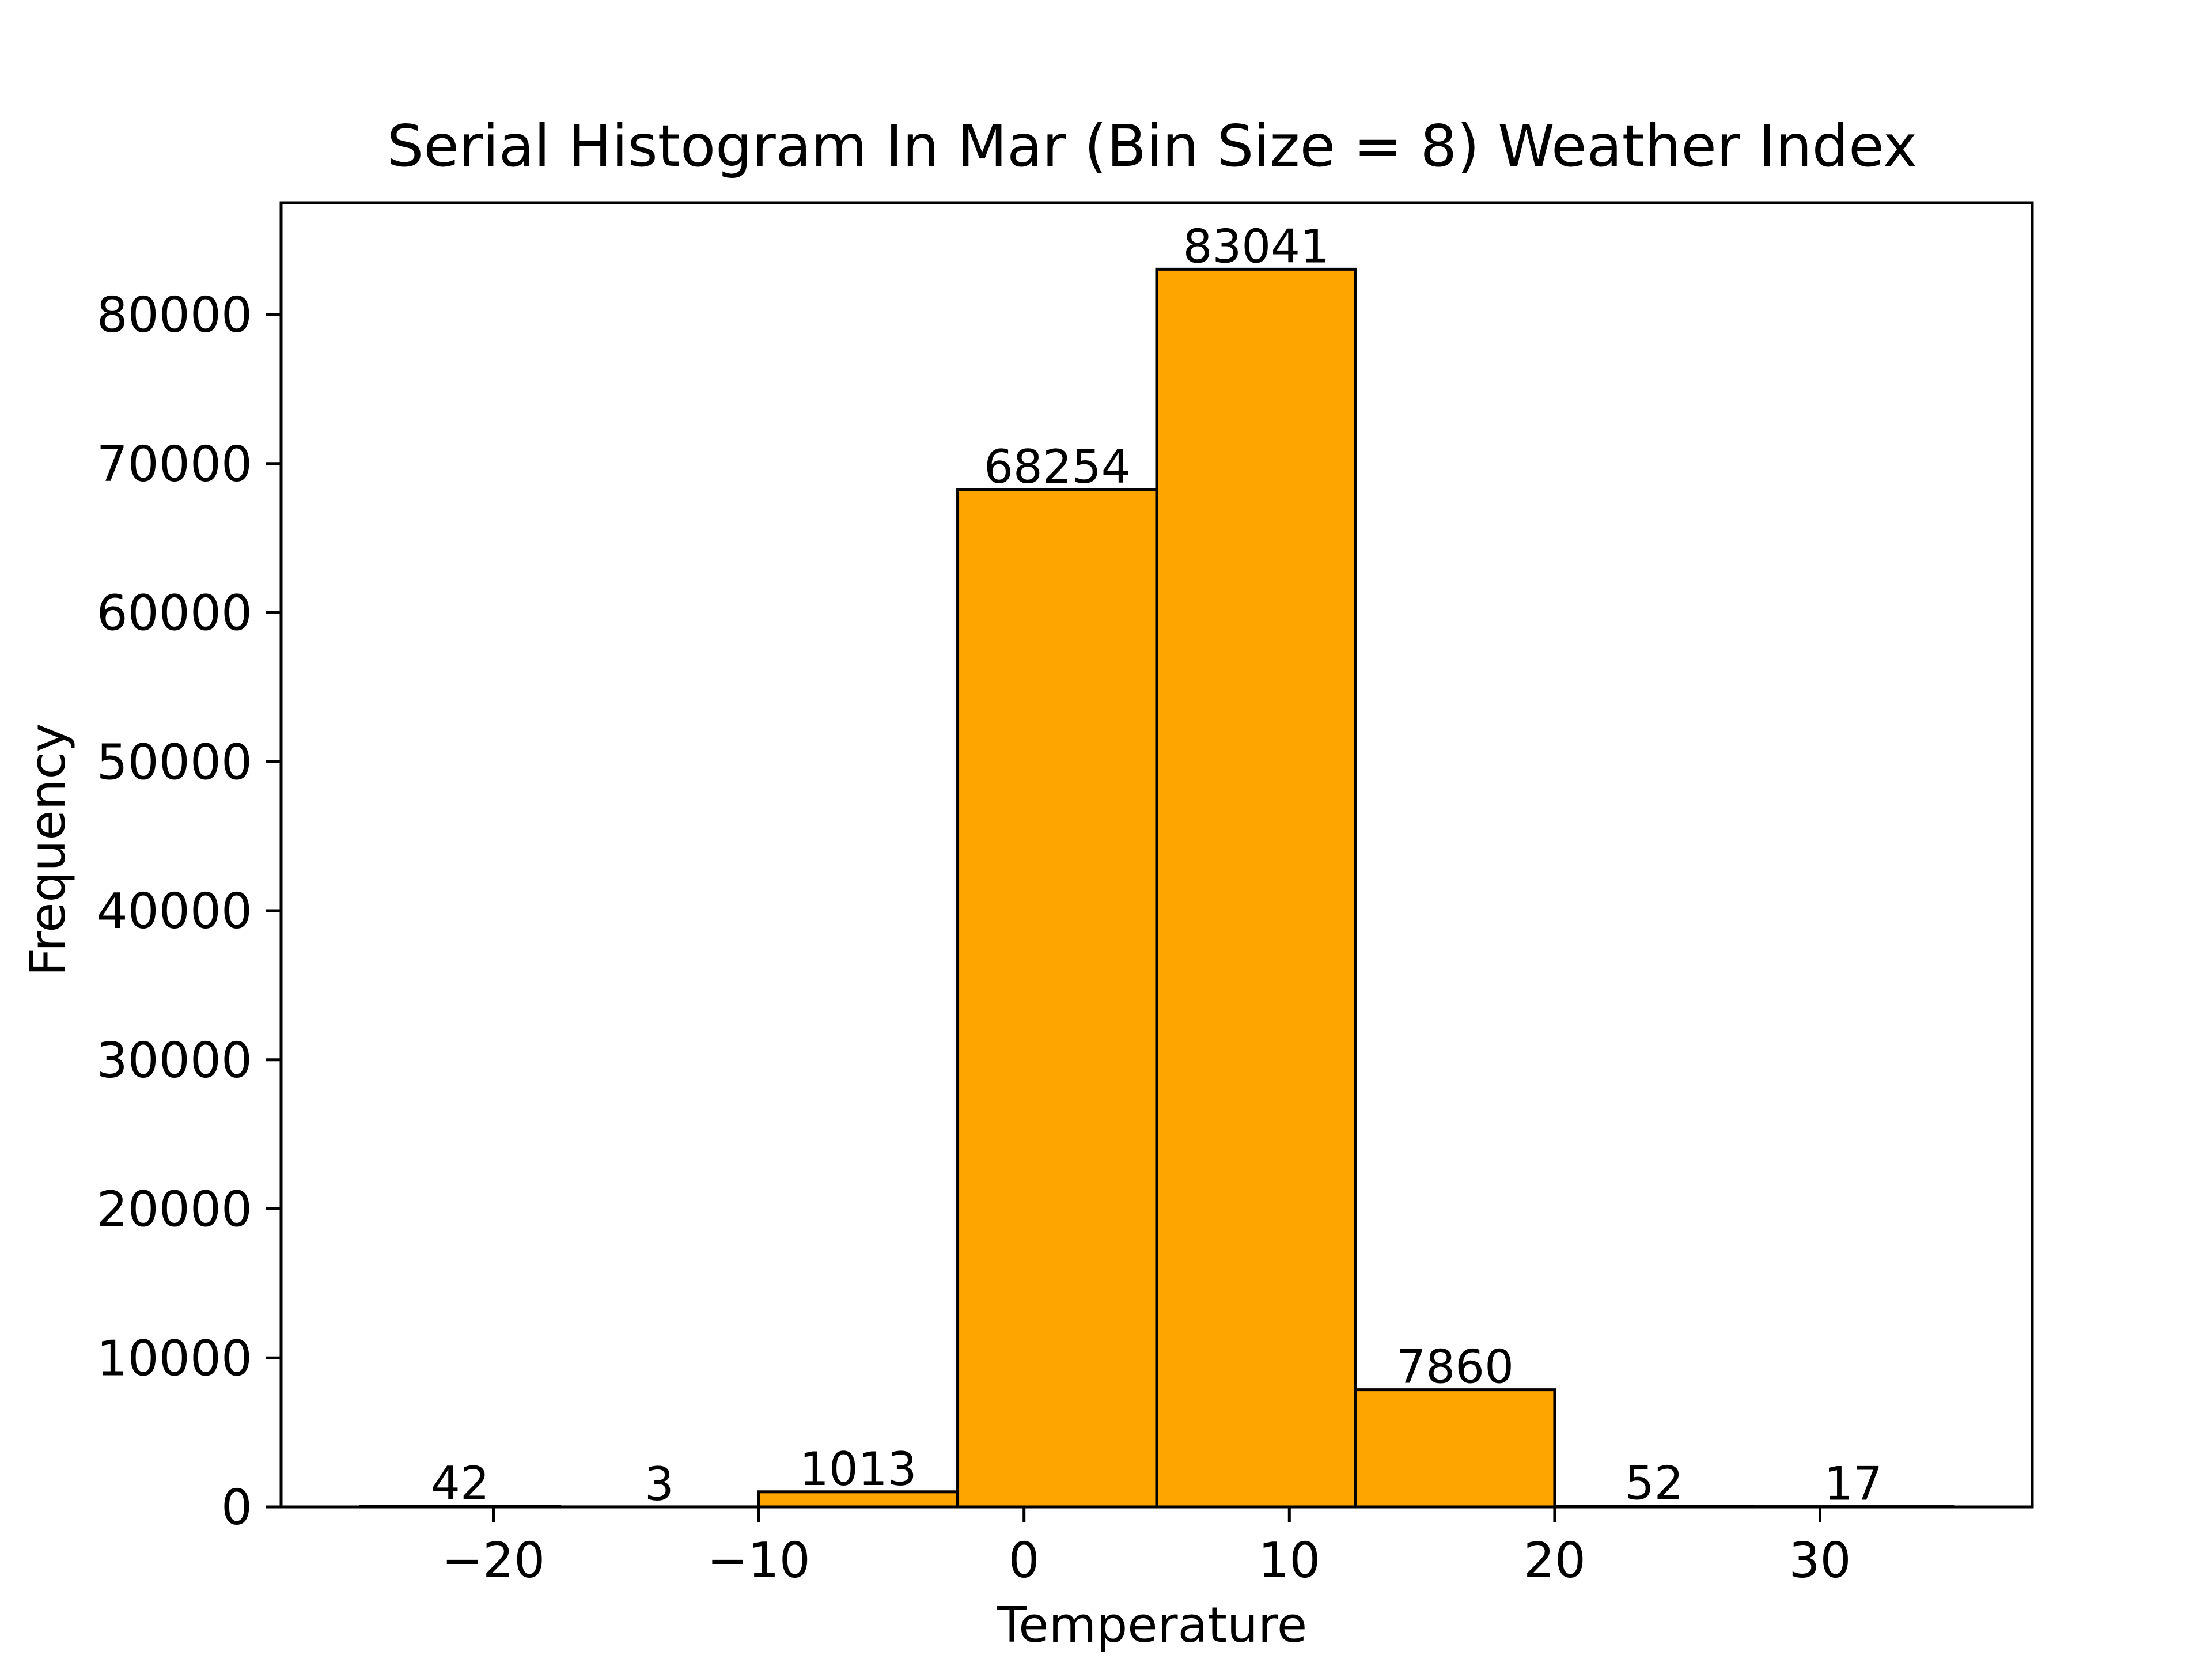 This screenshot has width=2212, height=1659. Describe the element at coordinates (174, 613) in the screenshot. I see `y-tick-label: 60000` at that location.